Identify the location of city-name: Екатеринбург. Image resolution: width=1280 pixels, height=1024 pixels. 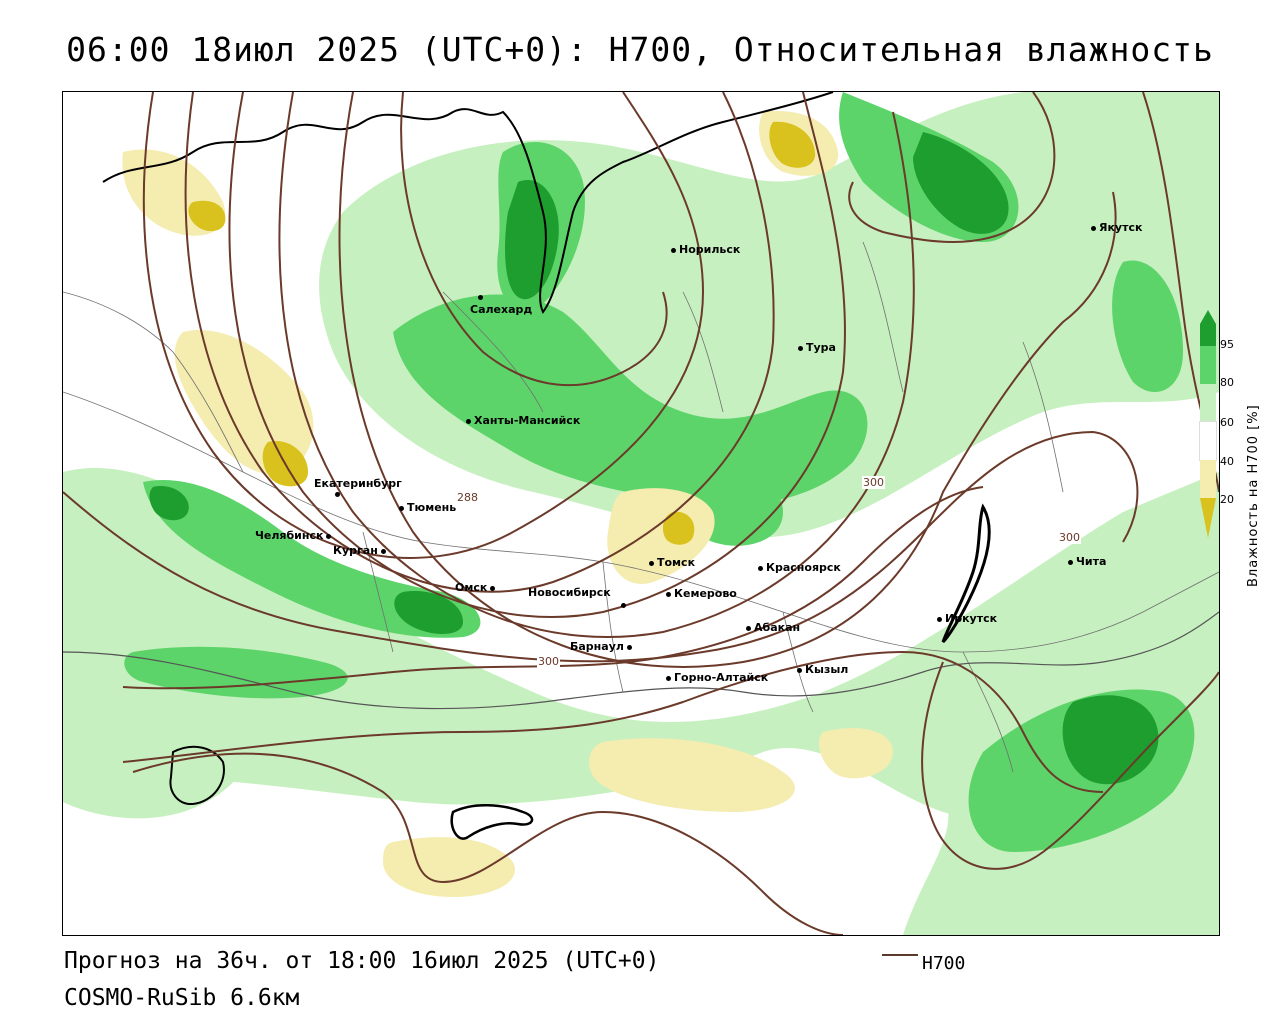
(358, 483).